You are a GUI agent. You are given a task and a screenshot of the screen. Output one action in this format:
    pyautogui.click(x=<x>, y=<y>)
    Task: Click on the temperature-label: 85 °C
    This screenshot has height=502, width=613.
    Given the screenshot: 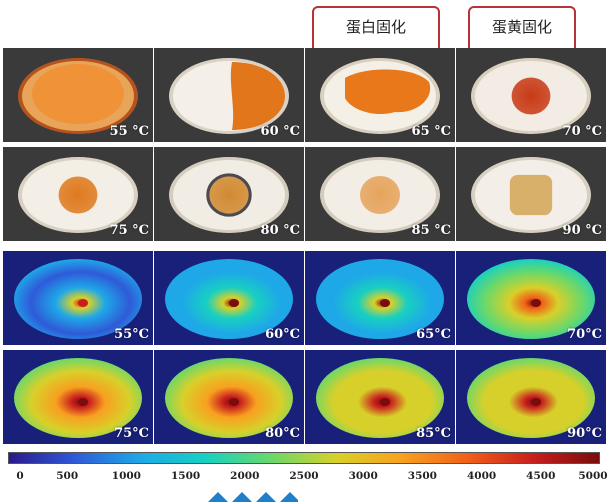 What is the action you would take?
    pyautogui.click(x=431, y=230)
    